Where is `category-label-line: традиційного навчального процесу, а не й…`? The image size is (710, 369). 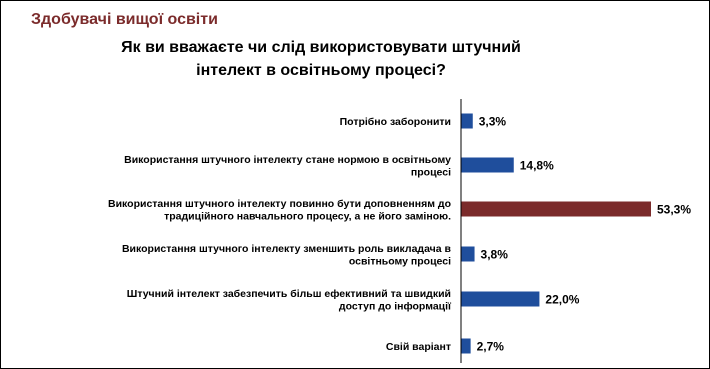
category-label-line: традиційного навчального процесу, а не й… is located at coordinates (307, 216).